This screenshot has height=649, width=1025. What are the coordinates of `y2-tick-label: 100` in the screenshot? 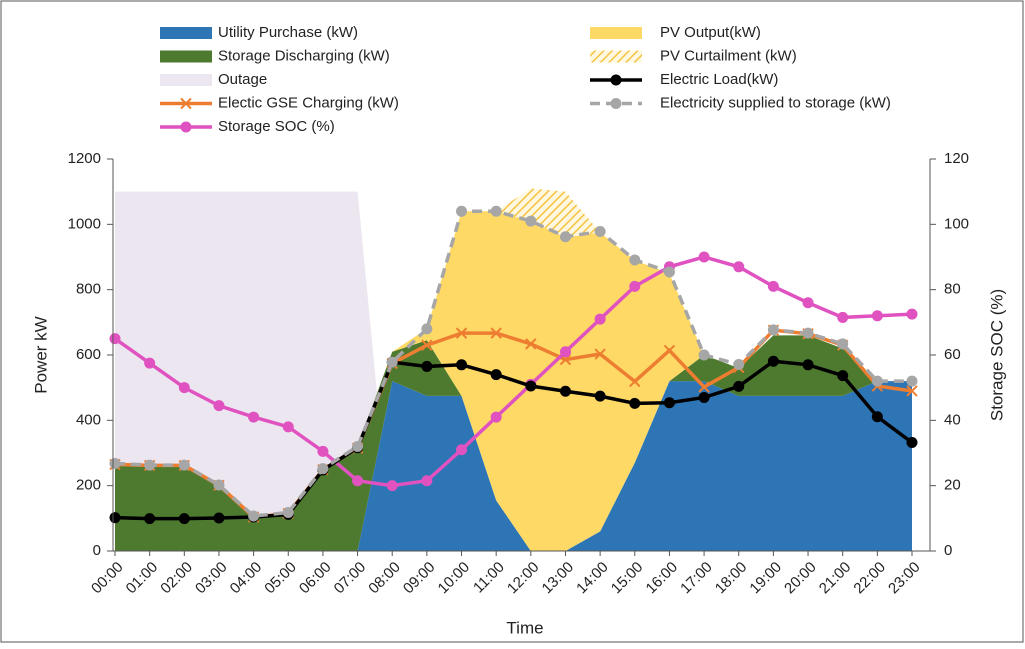 It's located at (956, 223).